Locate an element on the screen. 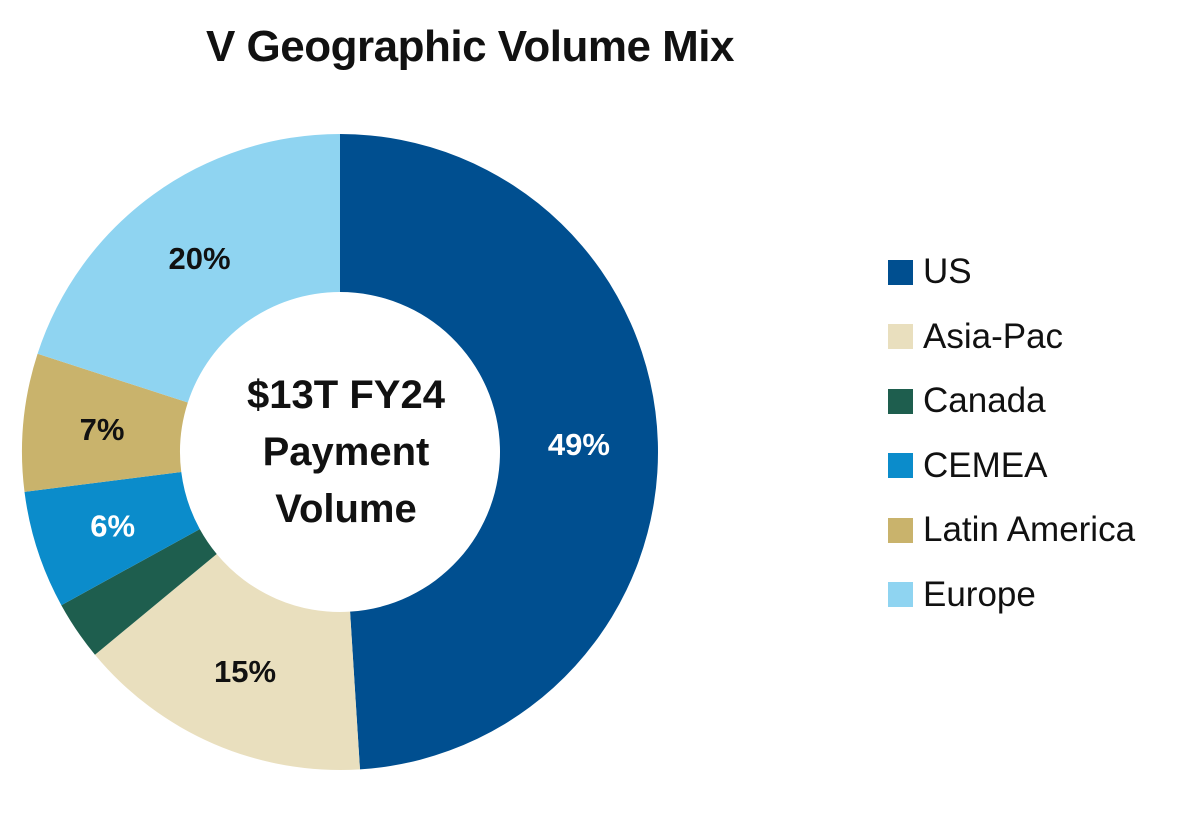 The width and height of the screenshot is (1185, 820). legend-item: Europe is located at coordinates (1011, 595).